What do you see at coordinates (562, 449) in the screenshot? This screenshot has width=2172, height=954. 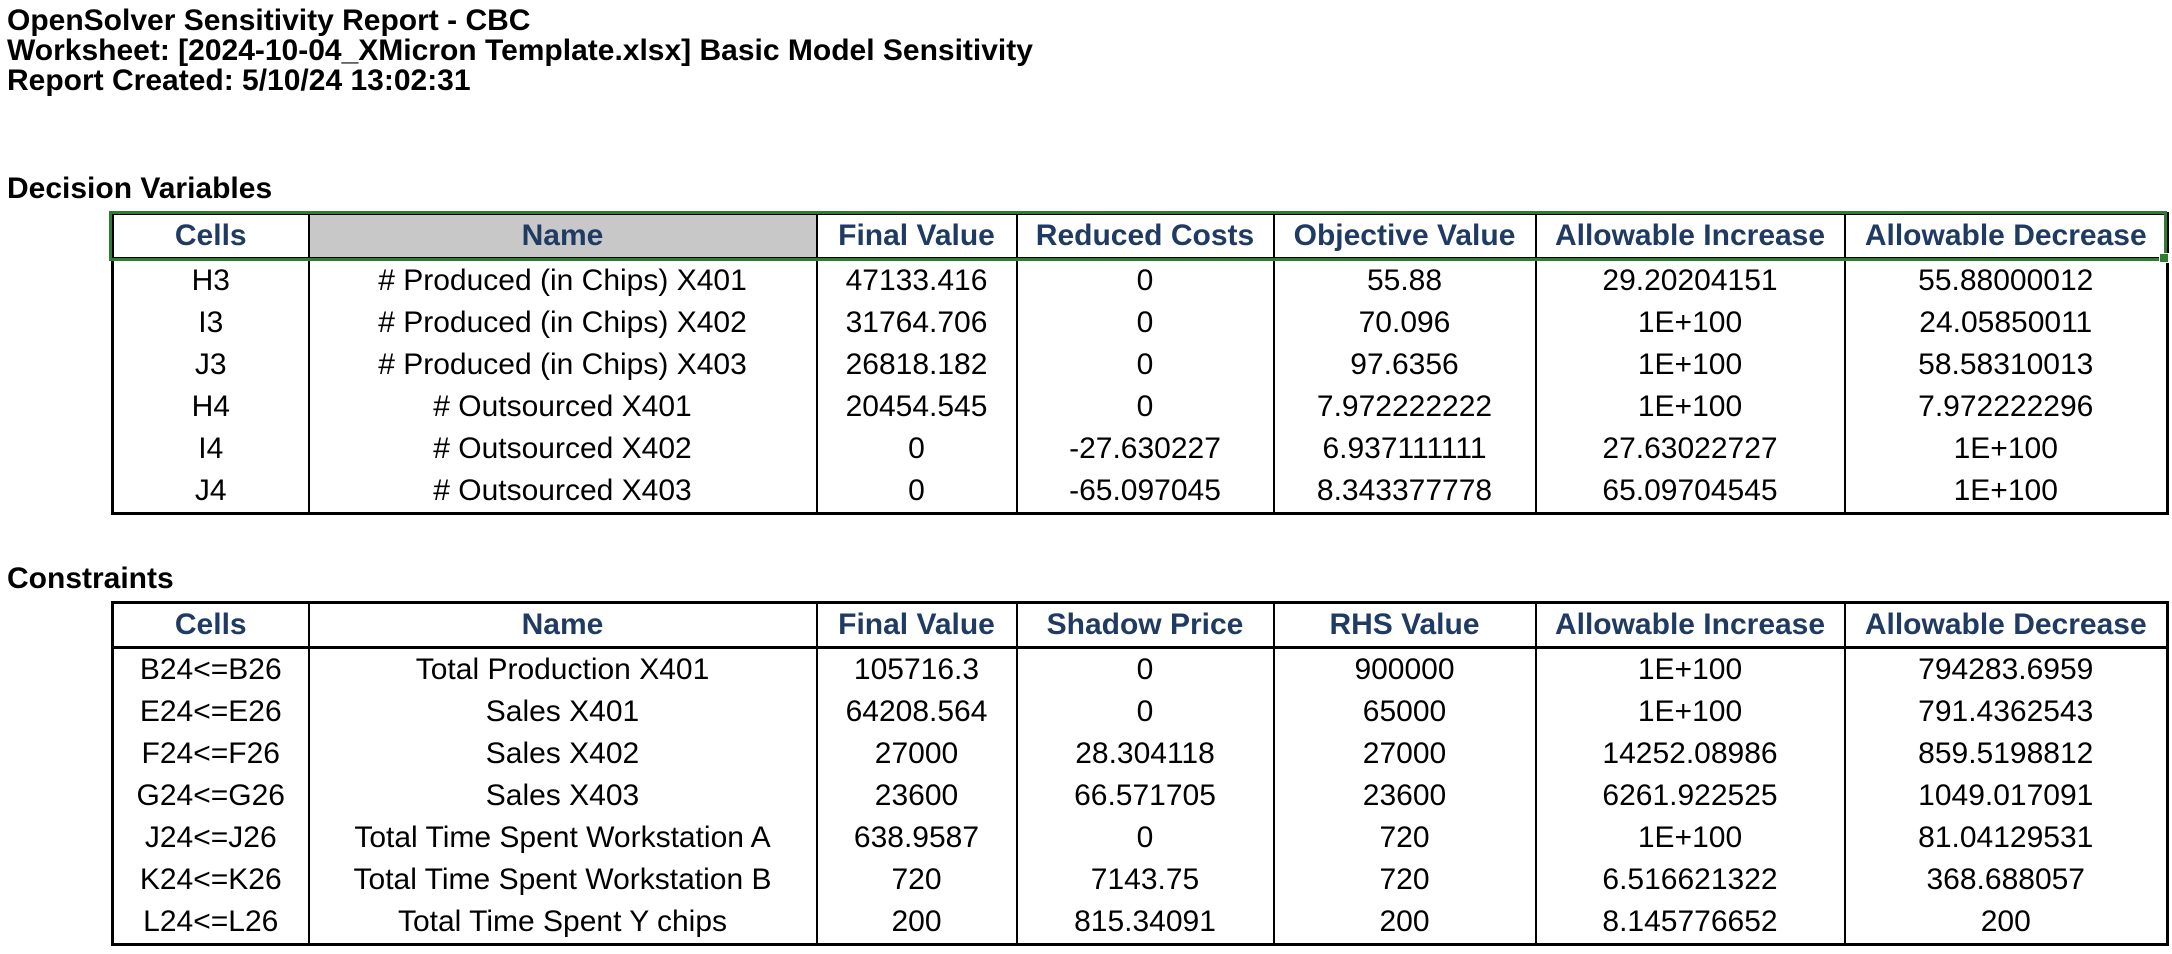 I see `table-cell: # Outsourced X402` at bounding box center [562, 449].